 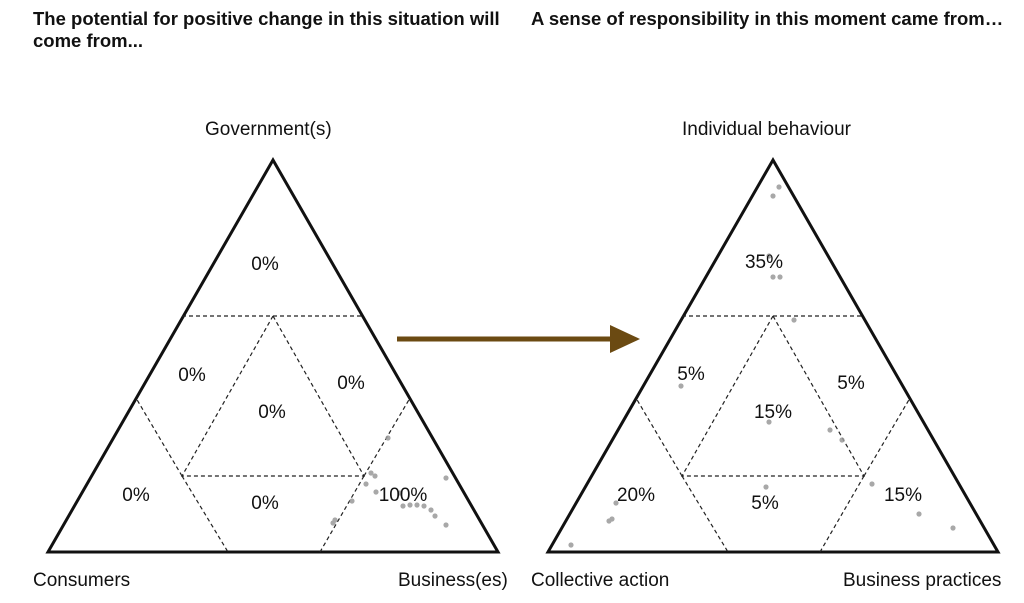 What do you see at coordinates (192, 375) in the screenshot?
I see `left-region-mid-left-value: 0%` at bounding box center [192, 375].